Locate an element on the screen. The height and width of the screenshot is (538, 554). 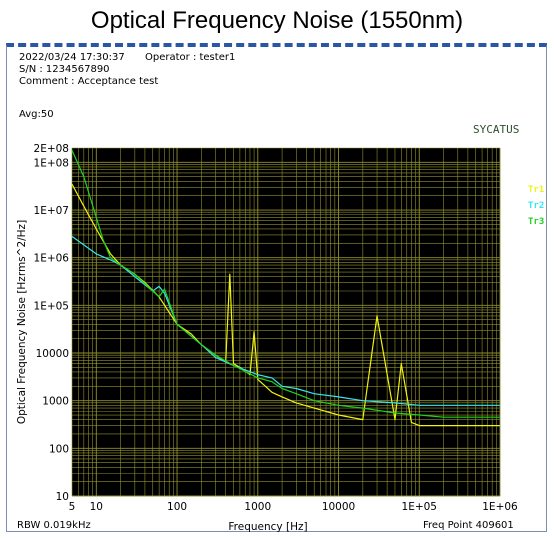
y-tick-label: 1E+06 is located at coordinates (52, 259).